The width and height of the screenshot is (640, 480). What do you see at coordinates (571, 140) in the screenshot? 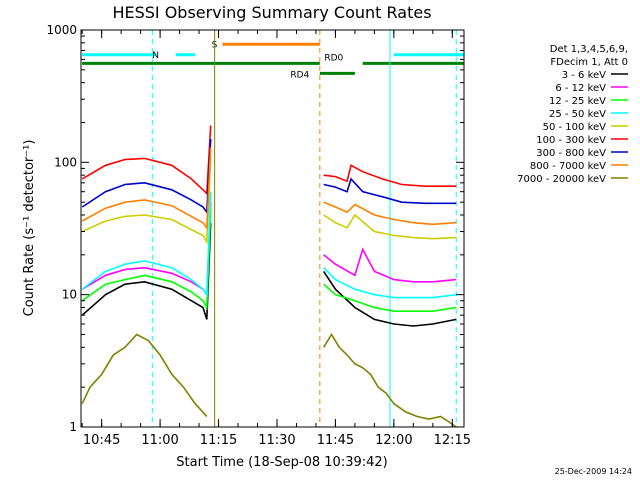
I see `legend-entry-label-5: 100 - 300 keV` at bounding box center [571, 140].